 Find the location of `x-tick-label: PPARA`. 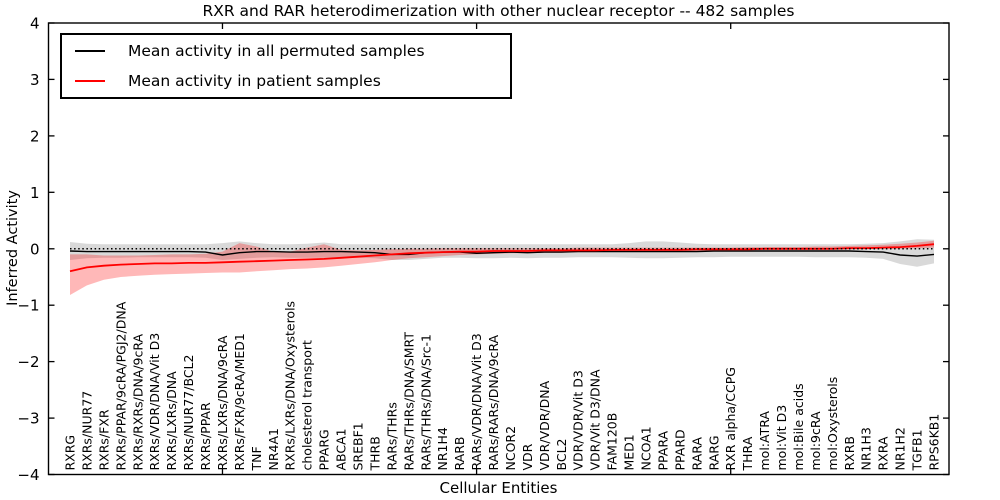

x-tick-label: PPARA is located at coordinates (662, 450).